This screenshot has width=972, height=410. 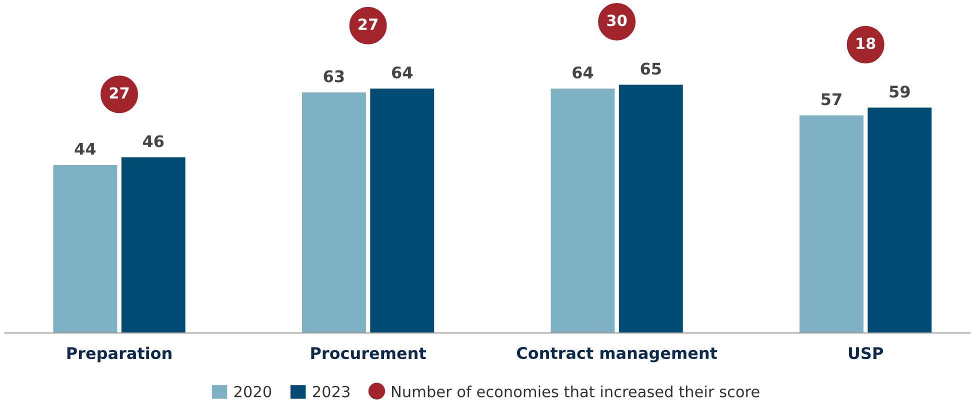 What do you see at coordinates (617, 354) in the screenshot?
I see `x-tick-label: Contract management` at bounding box center [617, 354].